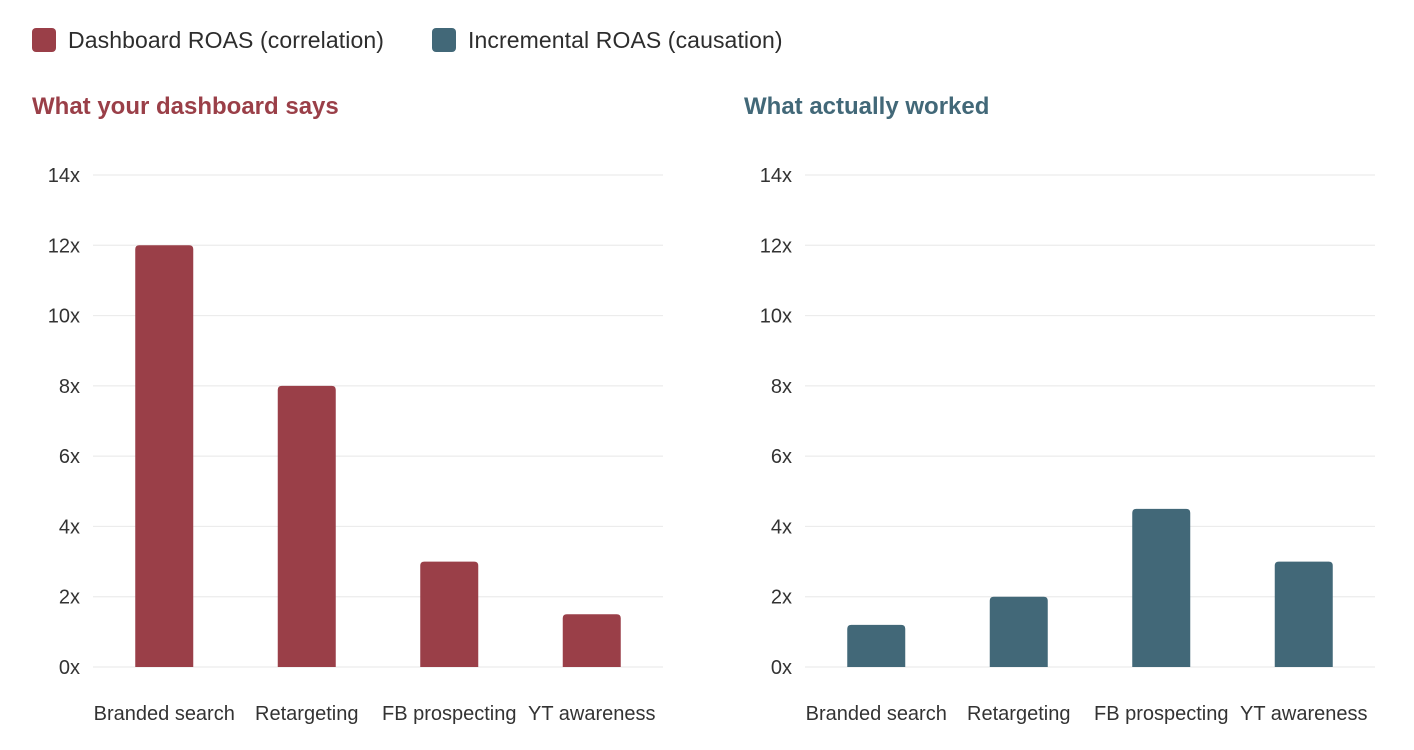  I want to click on right-chart-x-category-label: FB prospecting, so click(1161, 714).